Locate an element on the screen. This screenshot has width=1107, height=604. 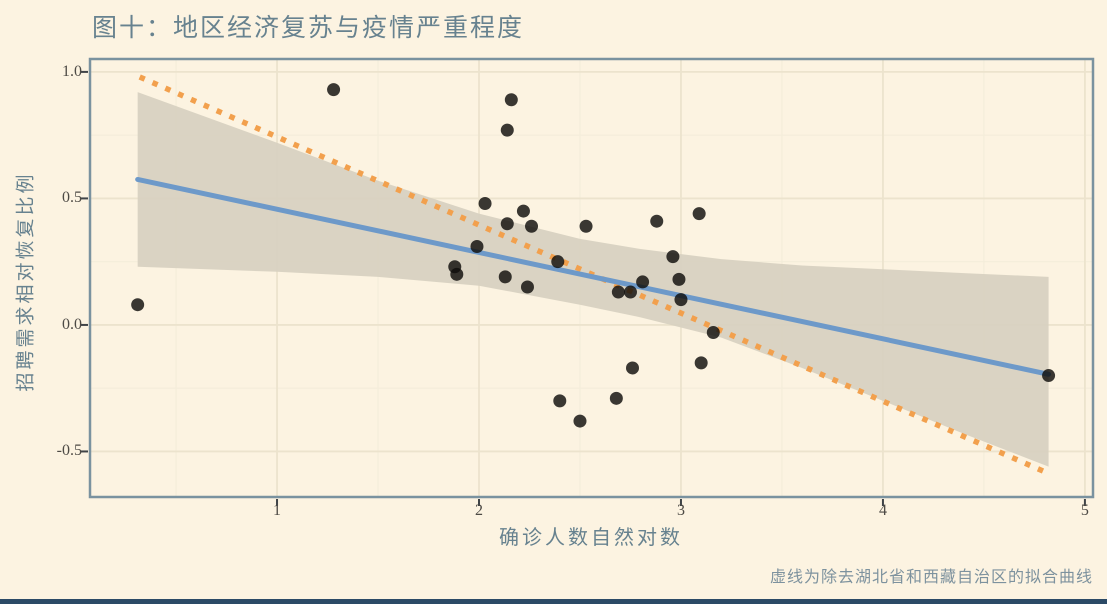
y-tick-label: -0.5 is located at coordinates (69, 451).